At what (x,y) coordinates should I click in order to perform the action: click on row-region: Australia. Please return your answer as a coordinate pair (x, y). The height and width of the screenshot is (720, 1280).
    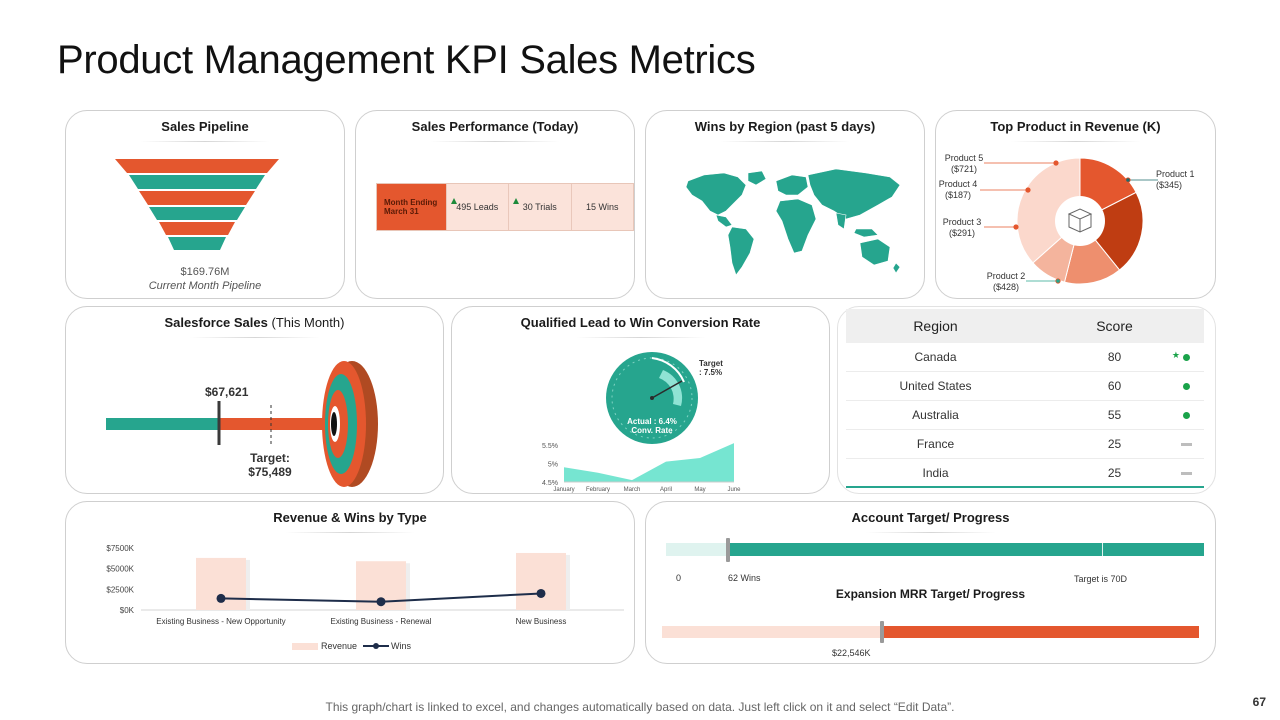
    Looking at the image, I should click on (935, 415).